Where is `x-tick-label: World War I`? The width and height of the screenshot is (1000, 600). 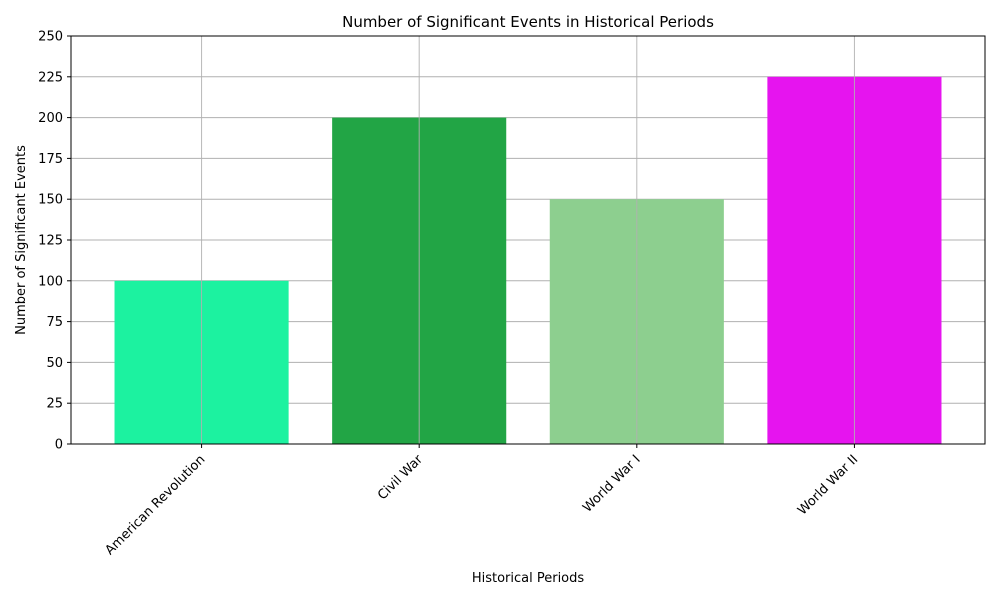 x-tick-label: World War I is located at coordinates (611, 483).